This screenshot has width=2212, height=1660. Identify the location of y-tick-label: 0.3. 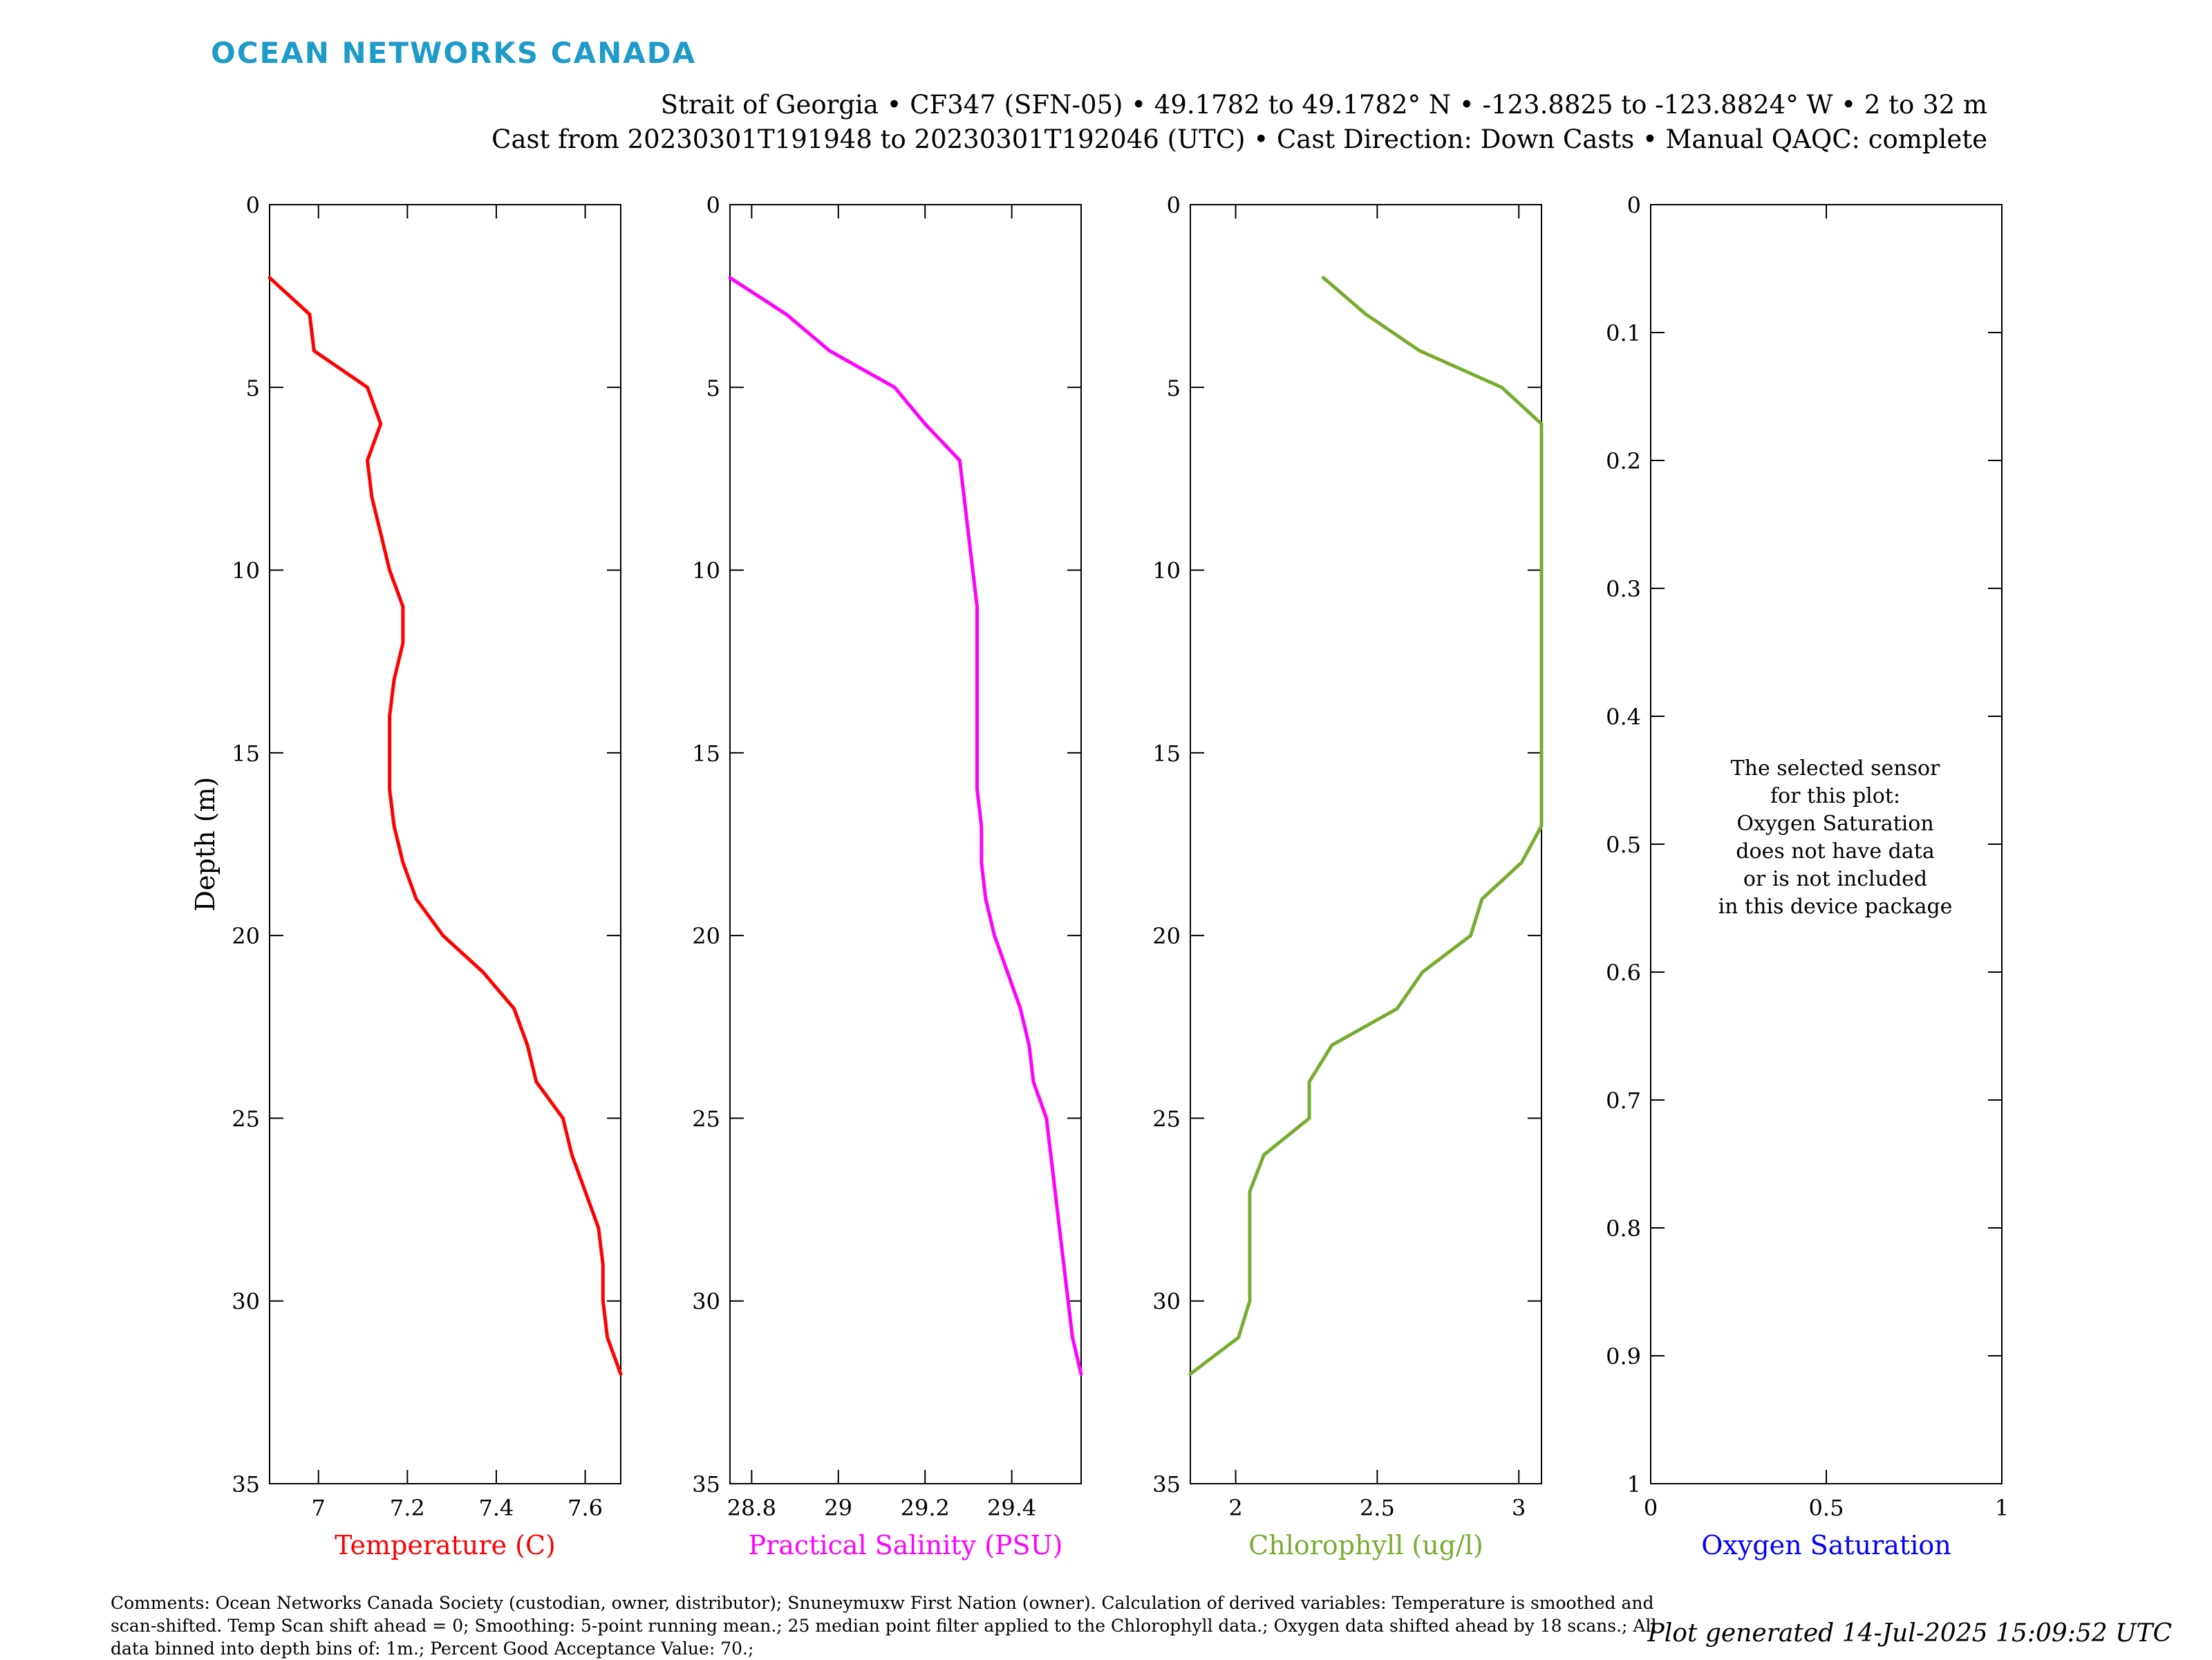
(1624, 589).